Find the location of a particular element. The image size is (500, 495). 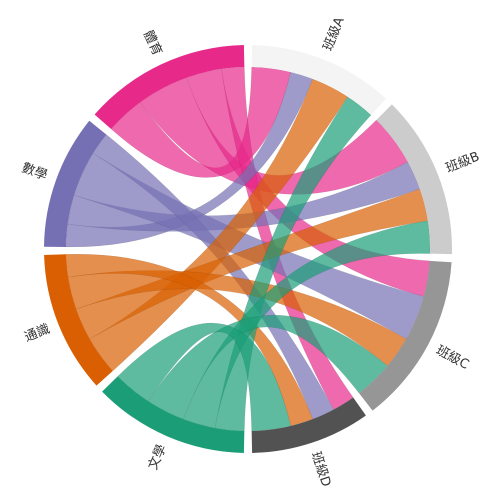

group-label-6: 數學 is located at coordinates (35, 172).